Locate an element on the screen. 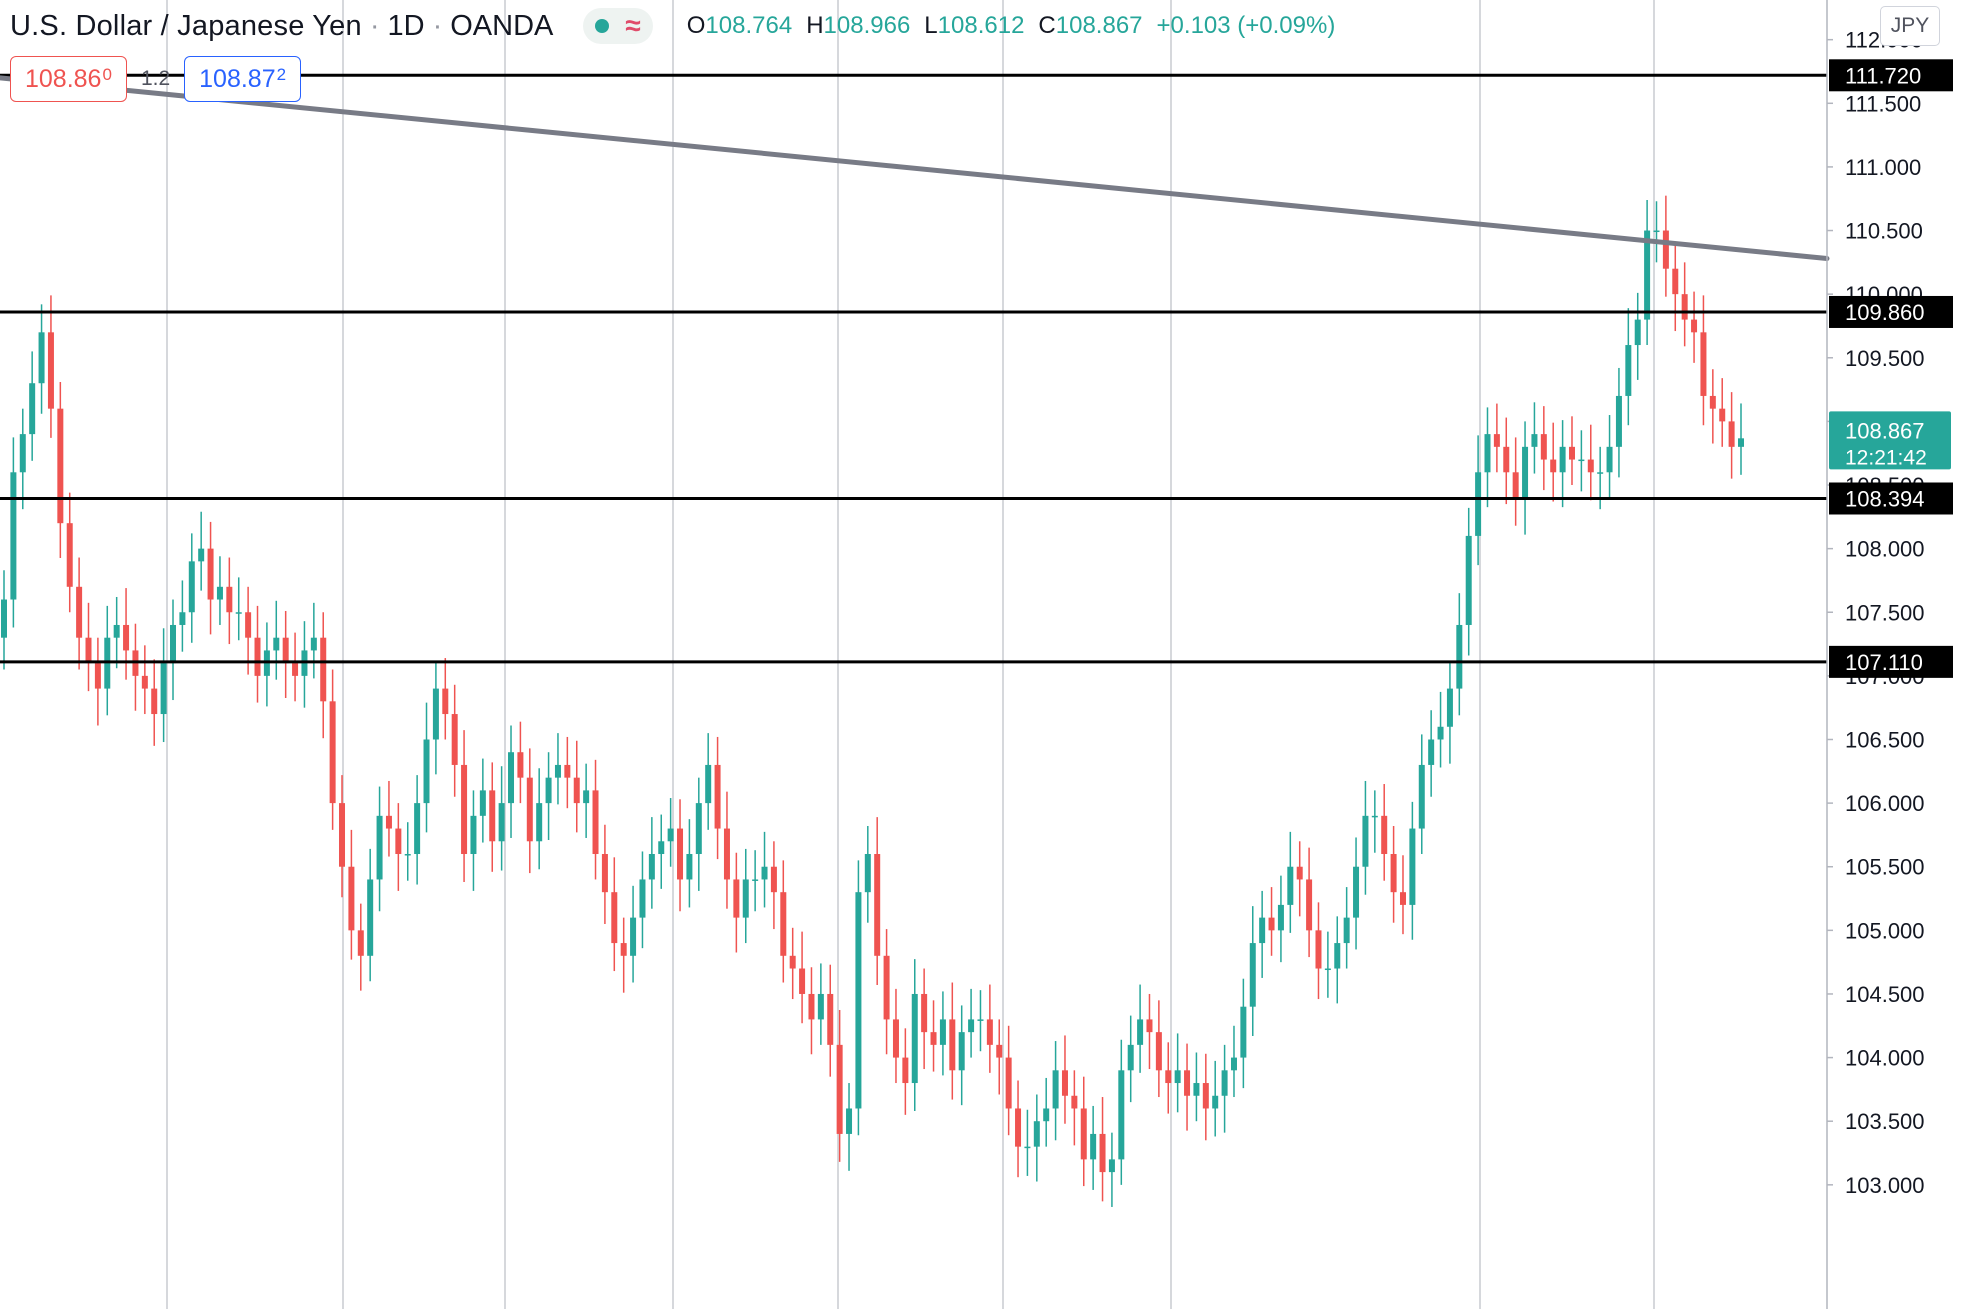 Image resolution: width=1964 pixels, height=1309 pixels. axis-tick-label: 110.500 is located at coordinates (1884, 231).